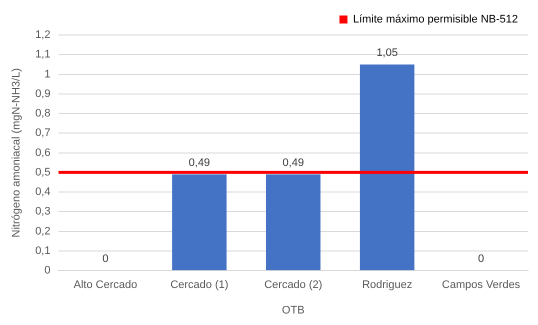 The image size is (538, 325). Describe the element at coordinates (42, 192) in the screenshot. I see `y-tick-label: 0,4` at that location.